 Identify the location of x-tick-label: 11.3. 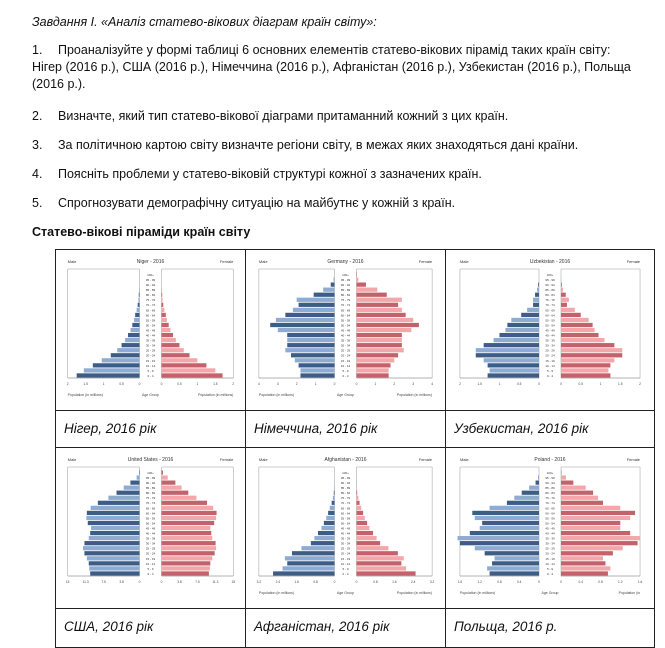
(86, 582).